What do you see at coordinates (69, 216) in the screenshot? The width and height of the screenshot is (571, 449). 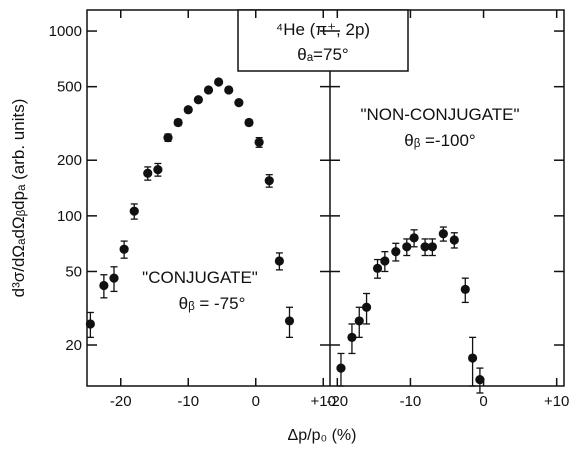 I see `y-tick-label: 100` at bounding box center [69, 216].